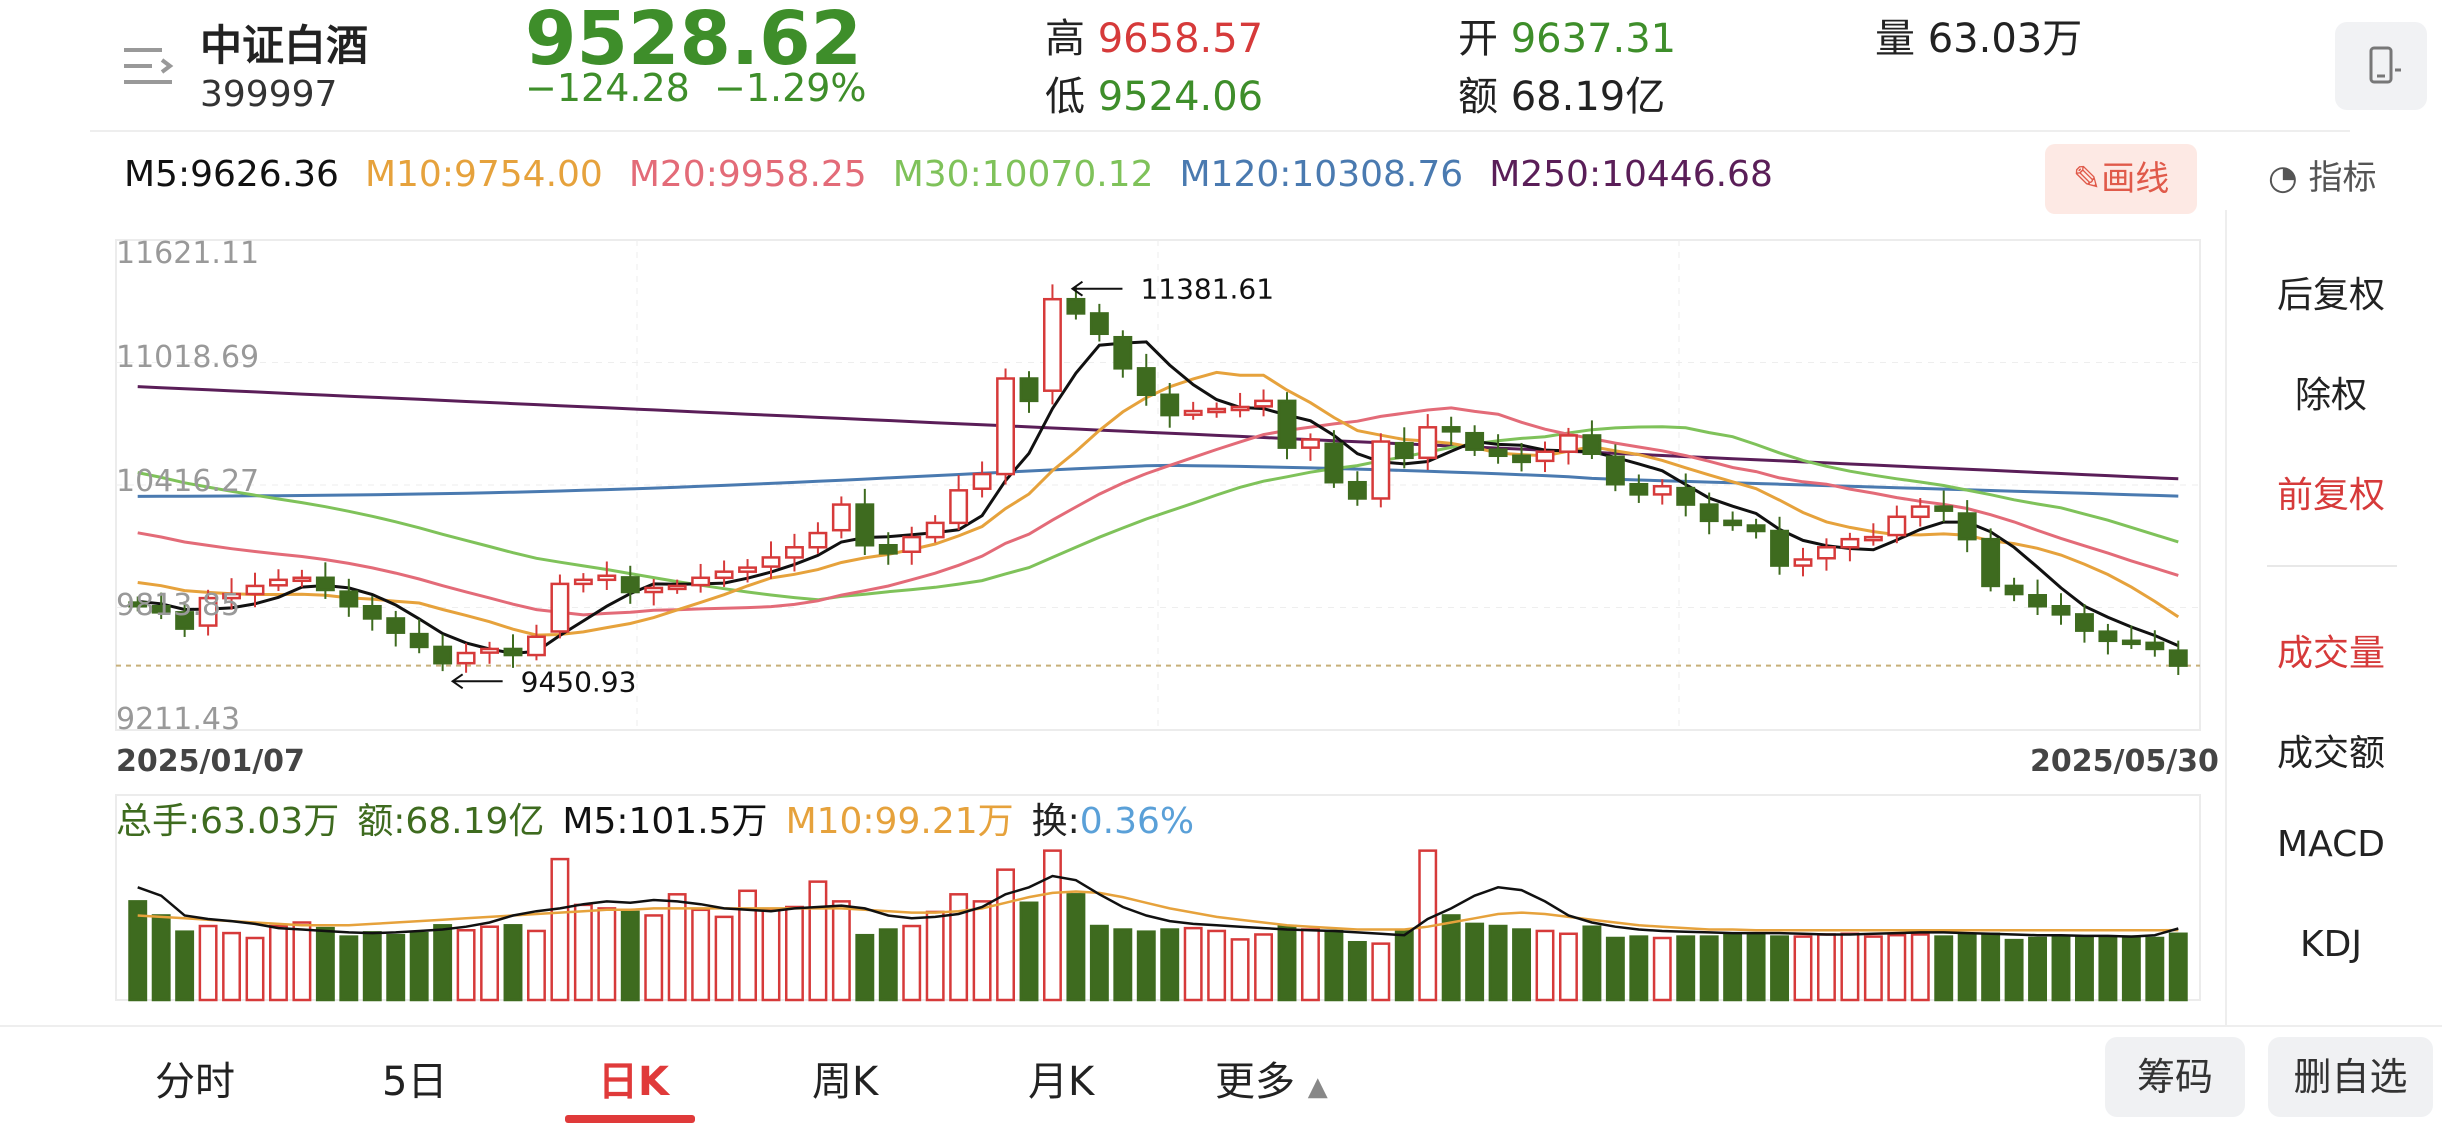  What do you see at coordinates (2322, 174) in the screenshot?
I see `indicator-button: ◔ 指标` at bounding box center [2322, 174].